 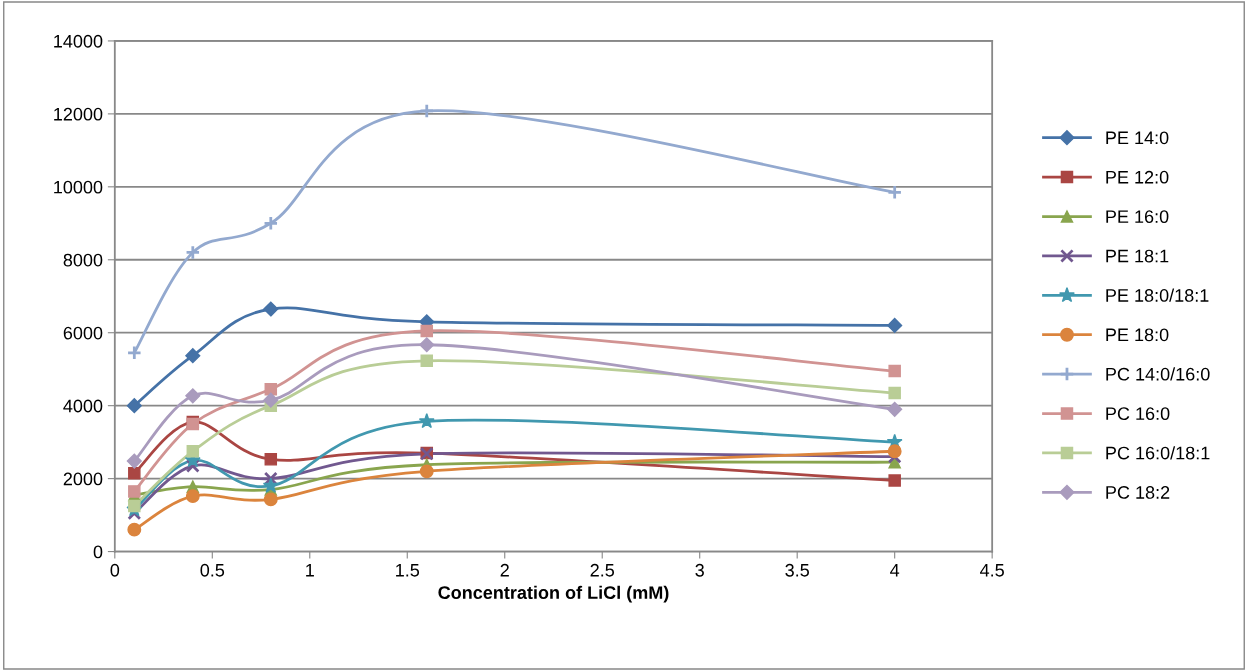 What do you see at coordinates (797, 570) in the screenshot?
I see `x-tick-label: 3.5` at bounding box center [797, 570].